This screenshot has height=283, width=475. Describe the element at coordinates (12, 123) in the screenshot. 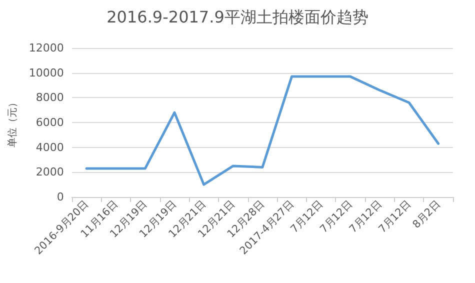

I see `y-axis-title: 单位（元）` at that location.